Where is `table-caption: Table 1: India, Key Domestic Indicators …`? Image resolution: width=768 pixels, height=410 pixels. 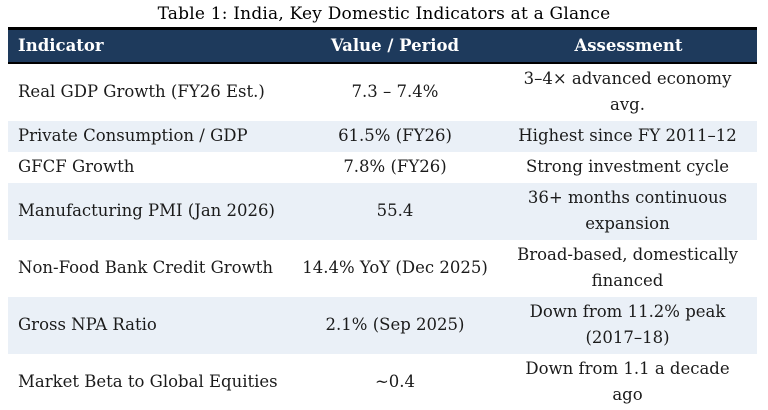
table-caption: Table 1: India, Key Domestic Indicators … is located at coordinates (384, 14).